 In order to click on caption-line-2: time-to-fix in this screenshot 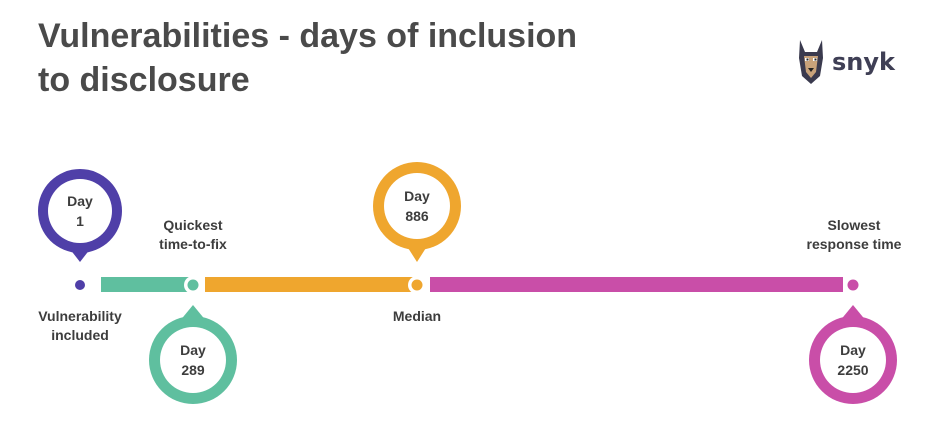, I will do `click(193, 244)`.